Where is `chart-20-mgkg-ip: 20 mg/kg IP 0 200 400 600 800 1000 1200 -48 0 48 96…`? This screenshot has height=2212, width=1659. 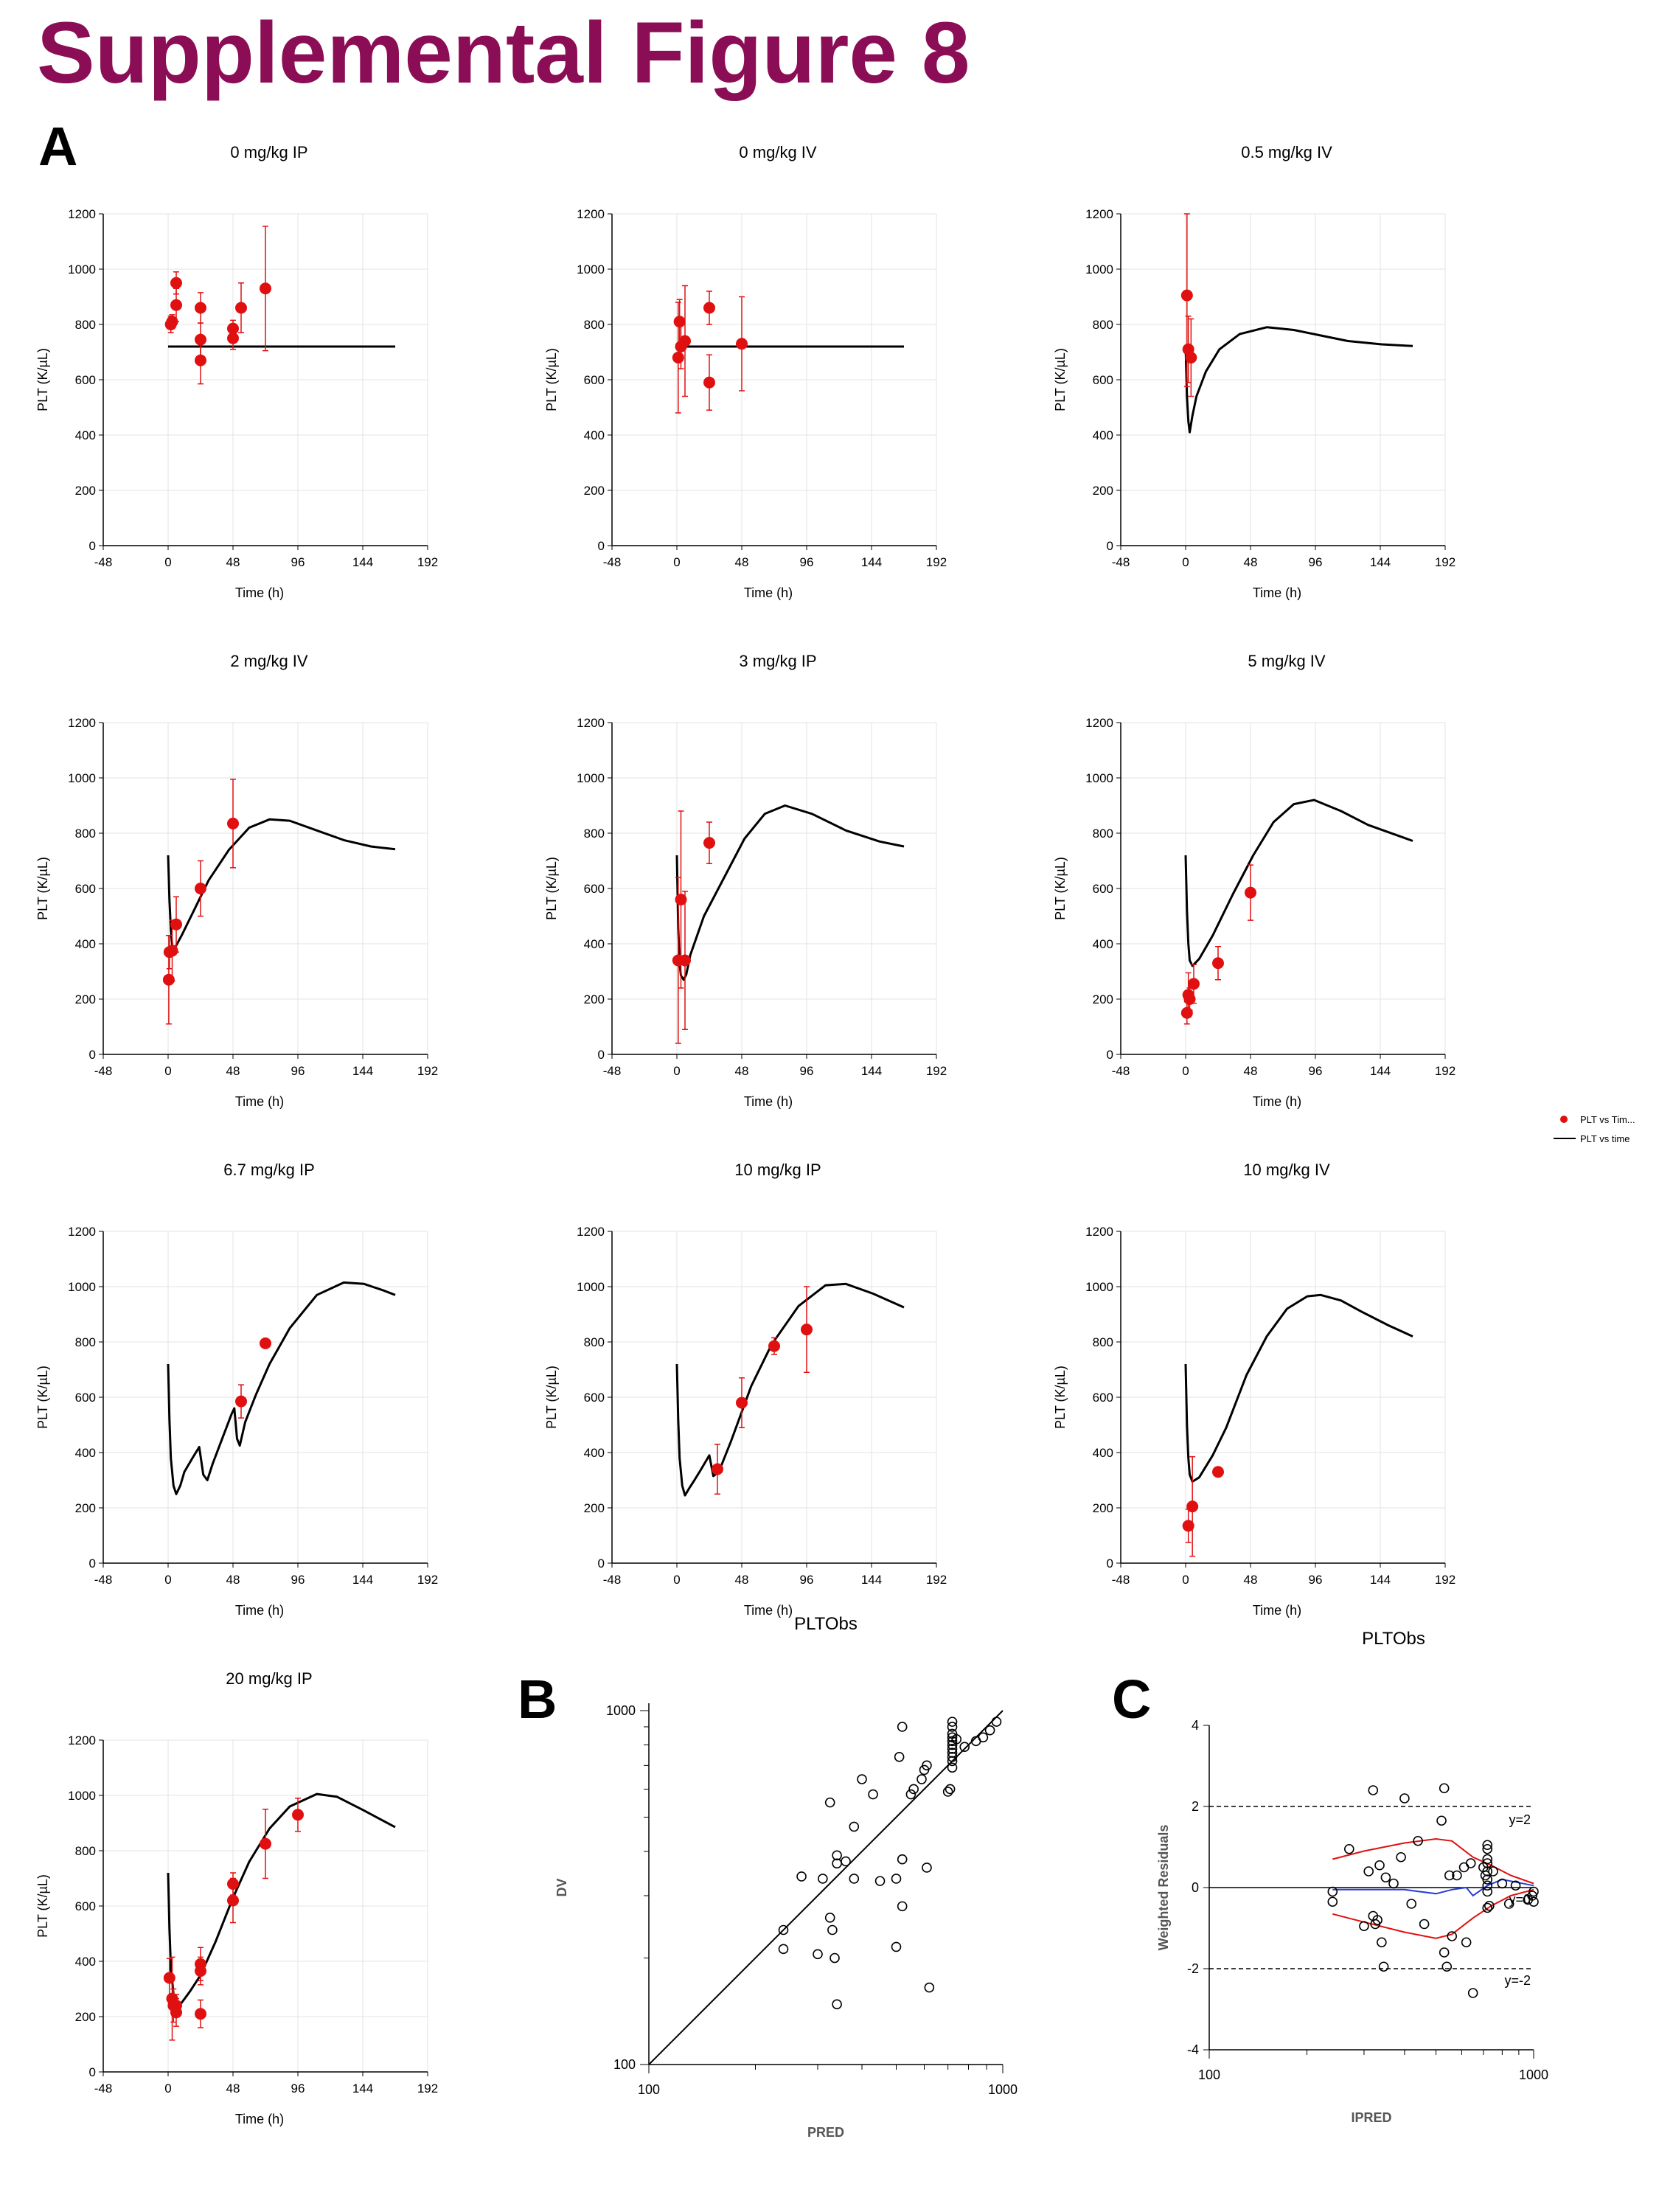 chart-20-mgkg-ip: 20 mg/kg IP 0 200 400 600 800 1000 1200 -48 0 48 96… is located at coordinates (250, 1911).